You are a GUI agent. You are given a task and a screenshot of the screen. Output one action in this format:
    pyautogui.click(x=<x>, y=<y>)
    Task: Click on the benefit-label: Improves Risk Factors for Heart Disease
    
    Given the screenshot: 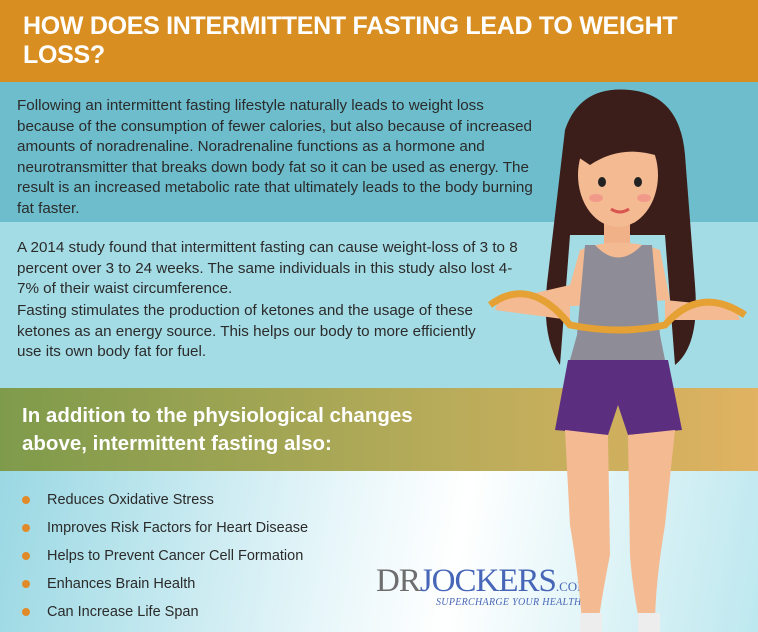 What is the action you would take?
    pyautogui.click(x=178, y=528)
    